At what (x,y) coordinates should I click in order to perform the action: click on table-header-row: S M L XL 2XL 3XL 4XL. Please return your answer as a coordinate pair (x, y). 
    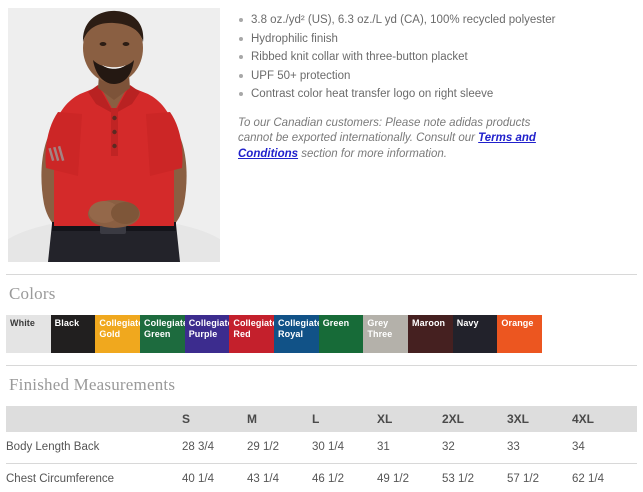
    Looking at the image, I should click on (321, 419).